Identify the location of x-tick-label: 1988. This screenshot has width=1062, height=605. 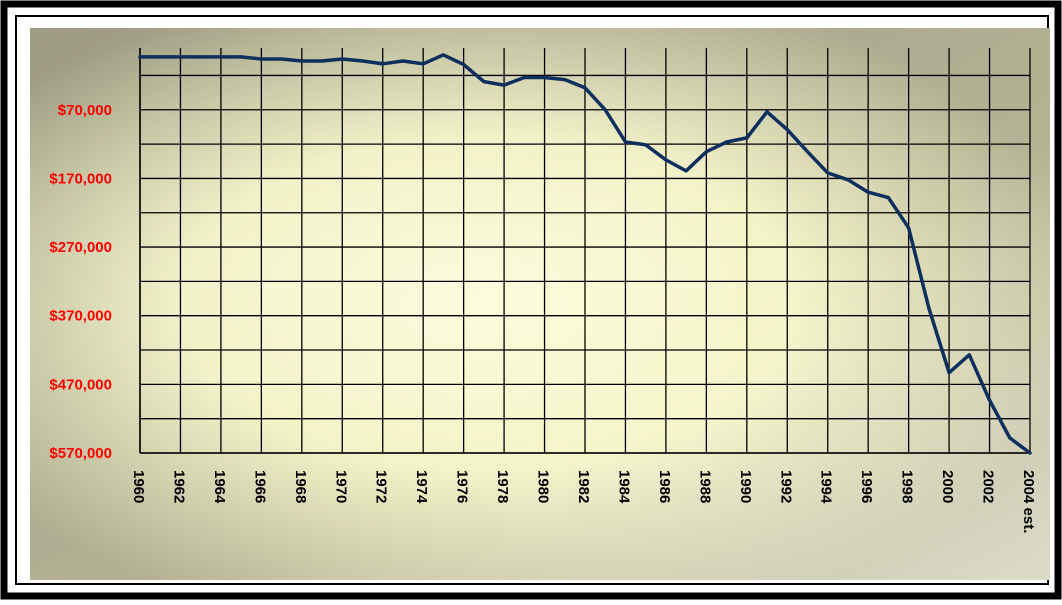
(704, 486).